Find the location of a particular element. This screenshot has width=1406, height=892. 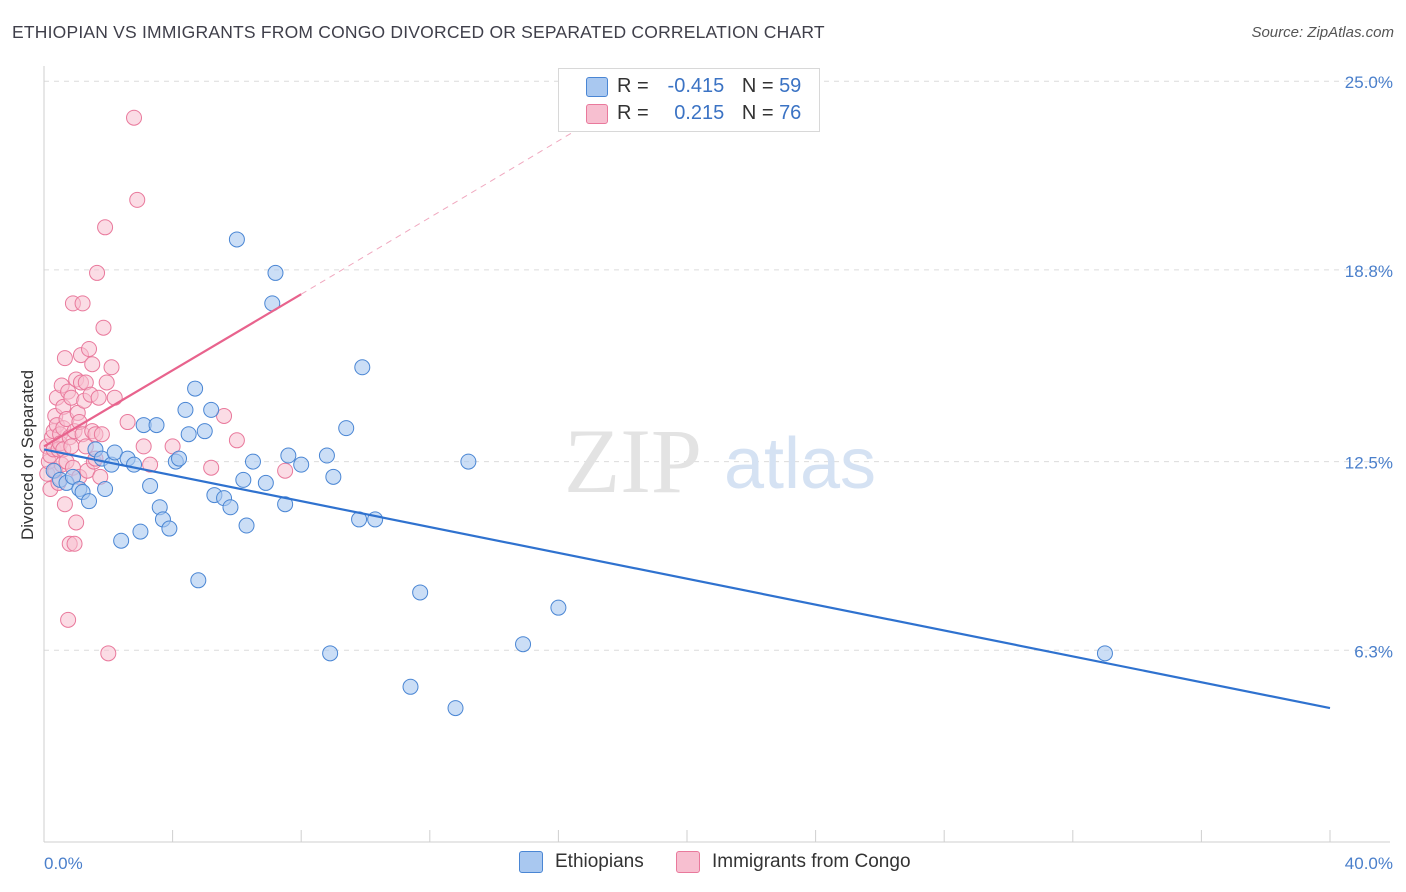

y-tick-label: 25.0% is located at coordinates (1369, 82).